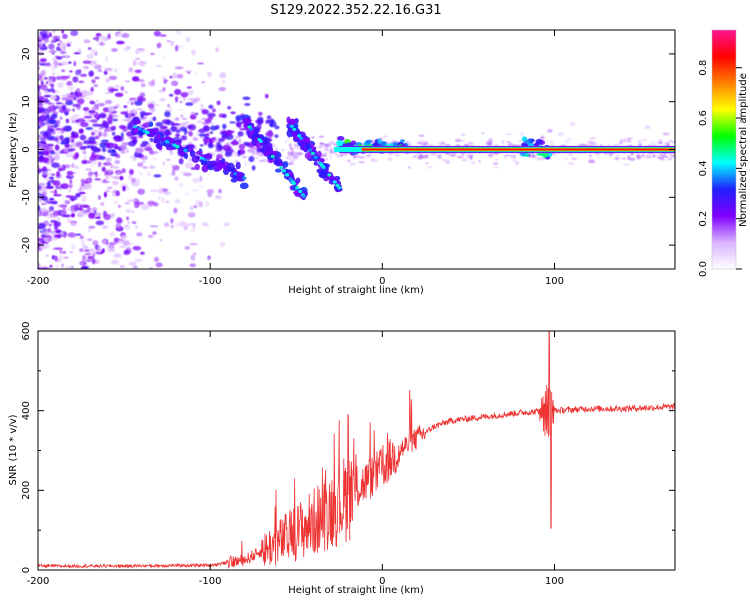 This screenshot has width=750, height=600. What do you see at coordinates (26, 197) in the screenshot?
I see `y-tick-label: -10` at bounding box center [26, 197].